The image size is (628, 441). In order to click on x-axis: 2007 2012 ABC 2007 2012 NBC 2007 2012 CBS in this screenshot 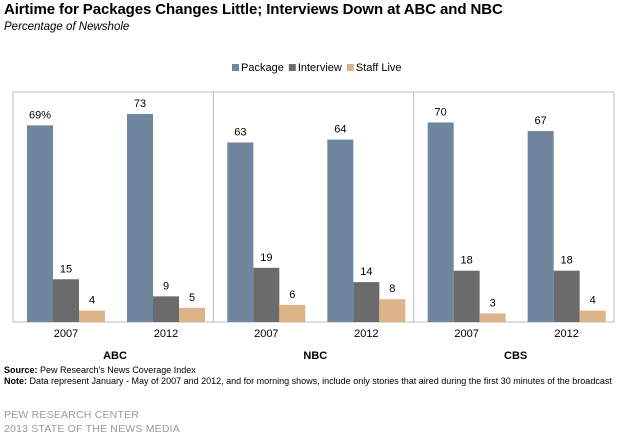, I will do `click(316, 345)`.